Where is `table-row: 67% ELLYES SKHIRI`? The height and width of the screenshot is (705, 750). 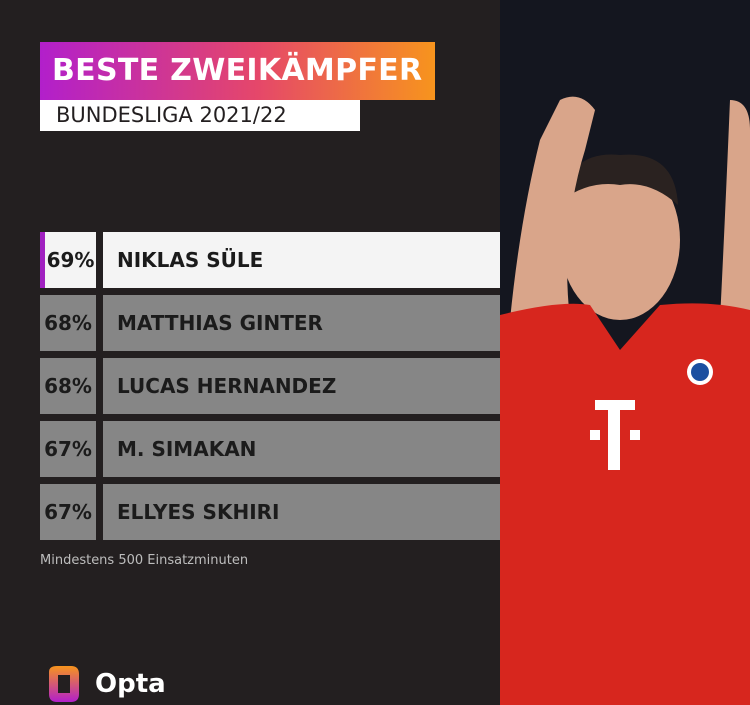
table-row: 67% ELLYES SKHIRI is located at coordinates (270, 512).